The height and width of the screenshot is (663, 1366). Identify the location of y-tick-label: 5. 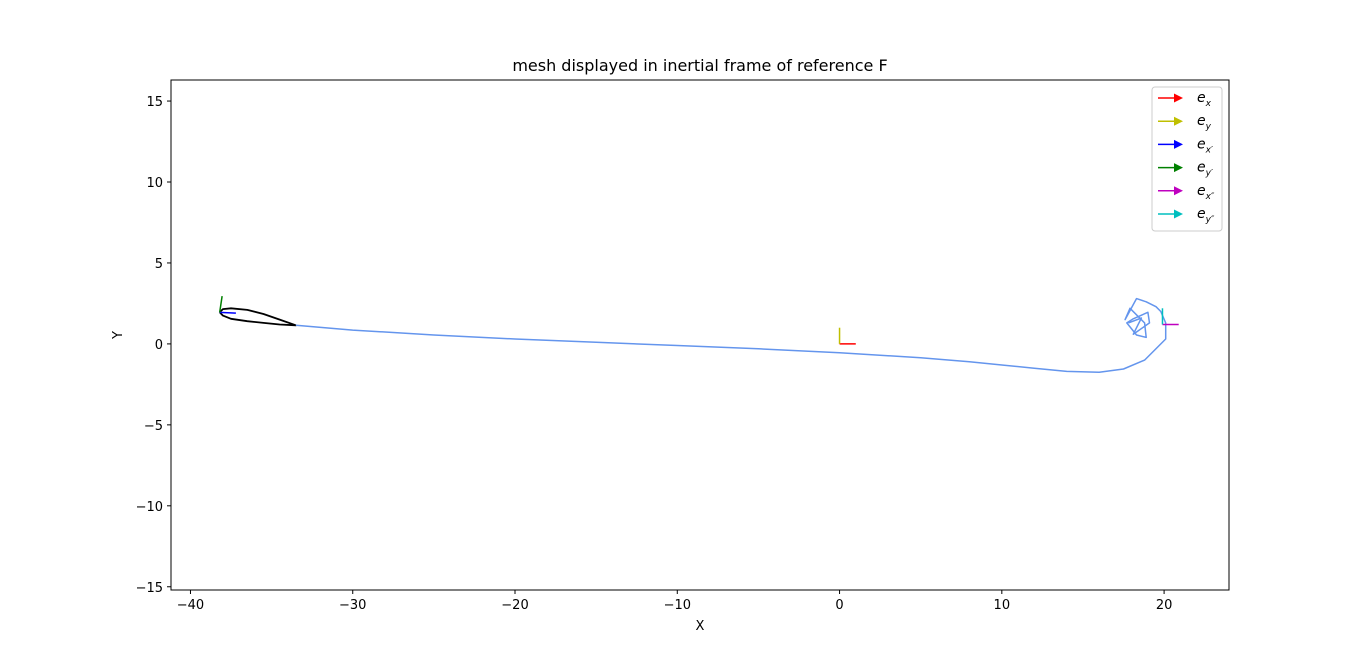
(159, 264).